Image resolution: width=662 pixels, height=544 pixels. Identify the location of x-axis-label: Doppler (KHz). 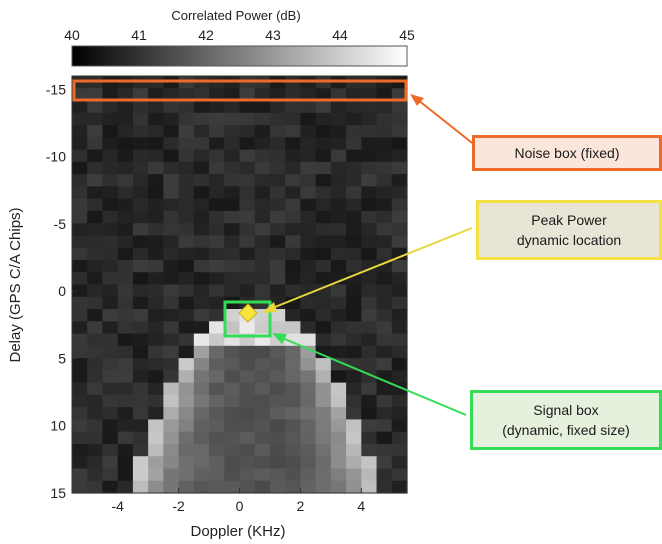
(237, 531).